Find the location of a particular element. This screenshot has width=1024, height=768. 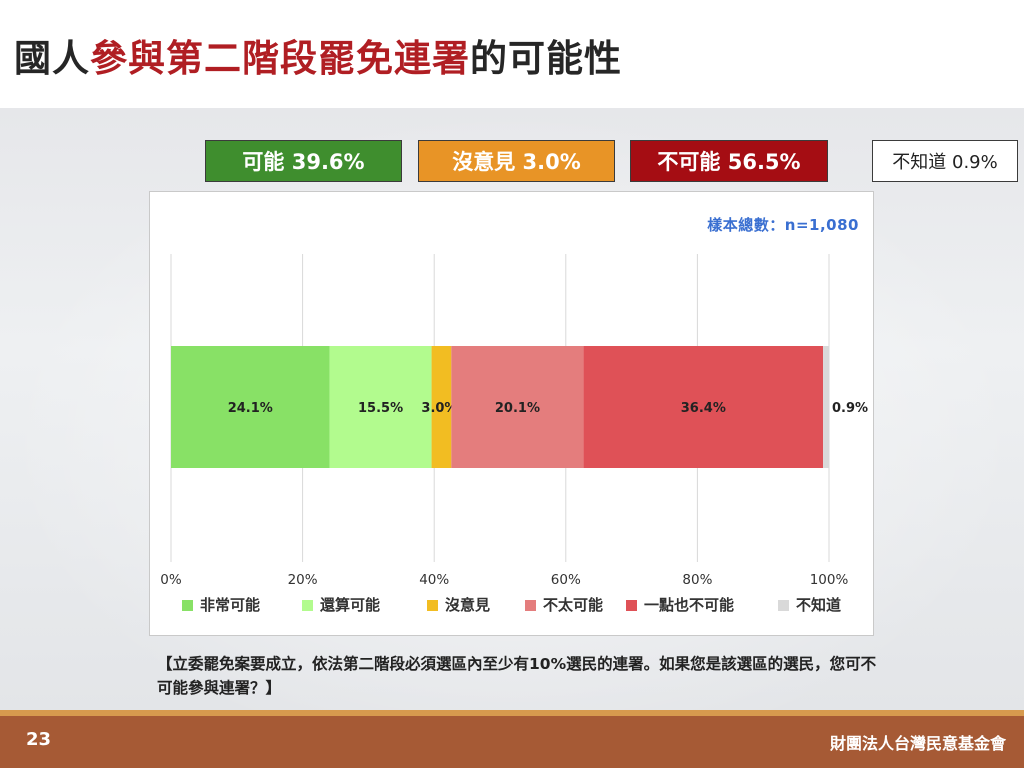

data-label: 3.0% is located at coordinates (439, 408).